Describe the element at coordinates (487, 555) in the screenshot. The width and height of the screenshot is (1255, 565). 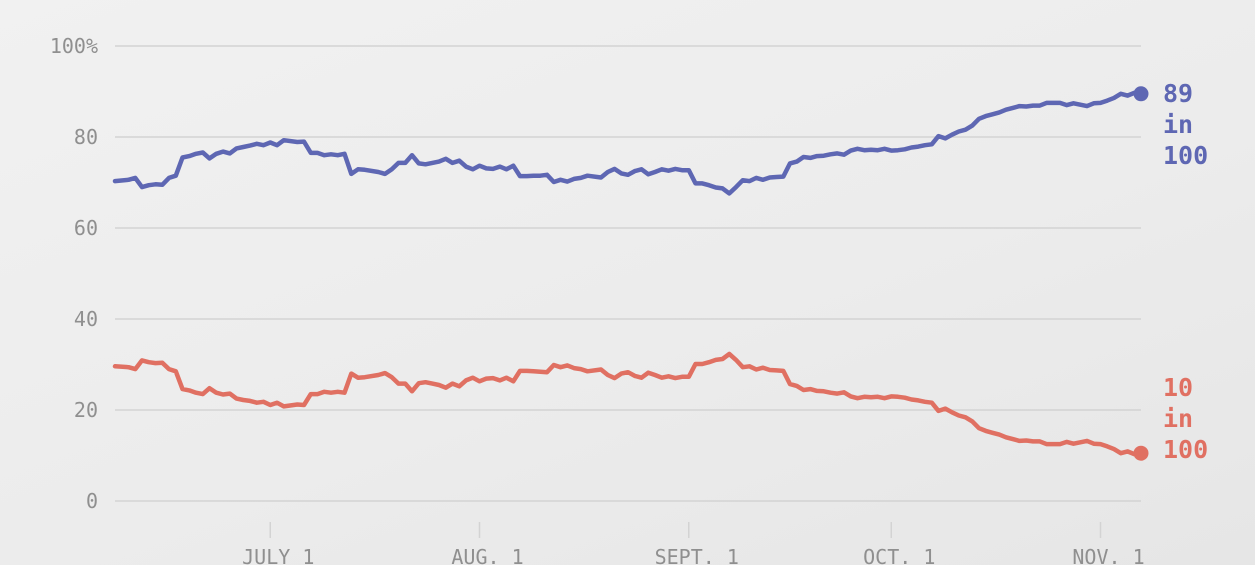
I see `x-tick-label: AUG. 1` at that location.